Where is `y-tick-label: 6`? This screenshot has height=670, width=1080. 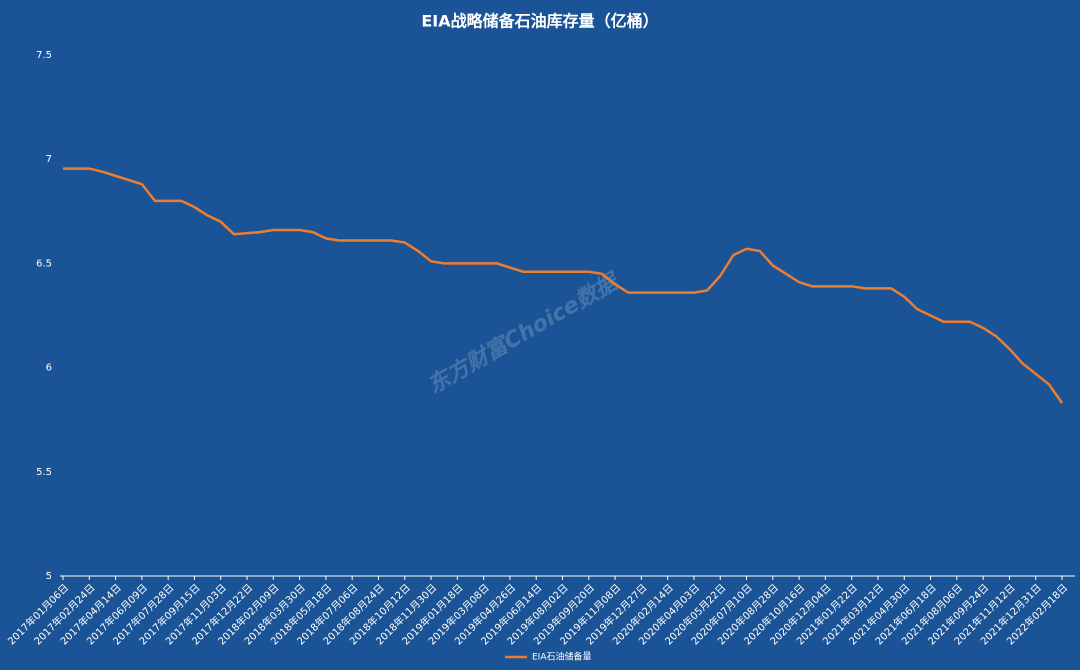 y-tick-label: 6 is located at coordinates (49, 368).